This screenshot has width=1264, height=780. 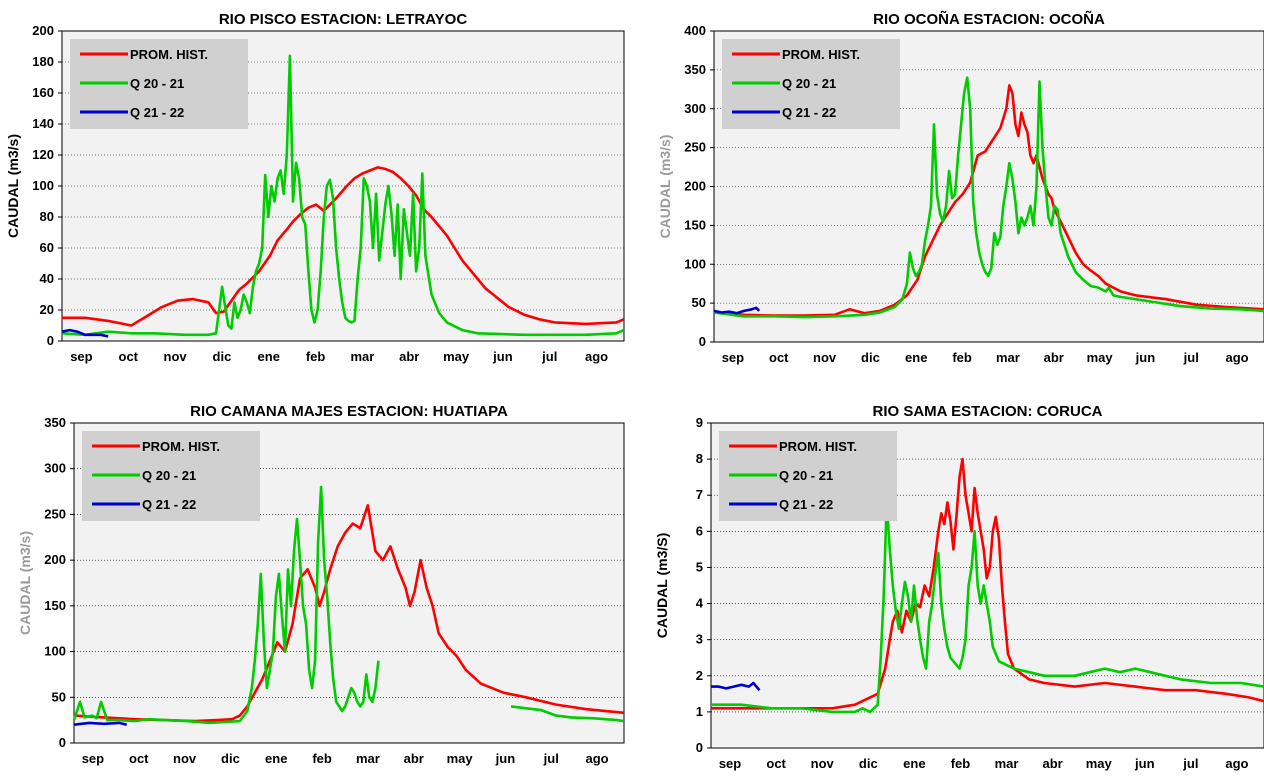 What do you see at coordinates (43, 92) in the screenshot?
I see `y-tick-label: 160` at bounding box center [43, 92].